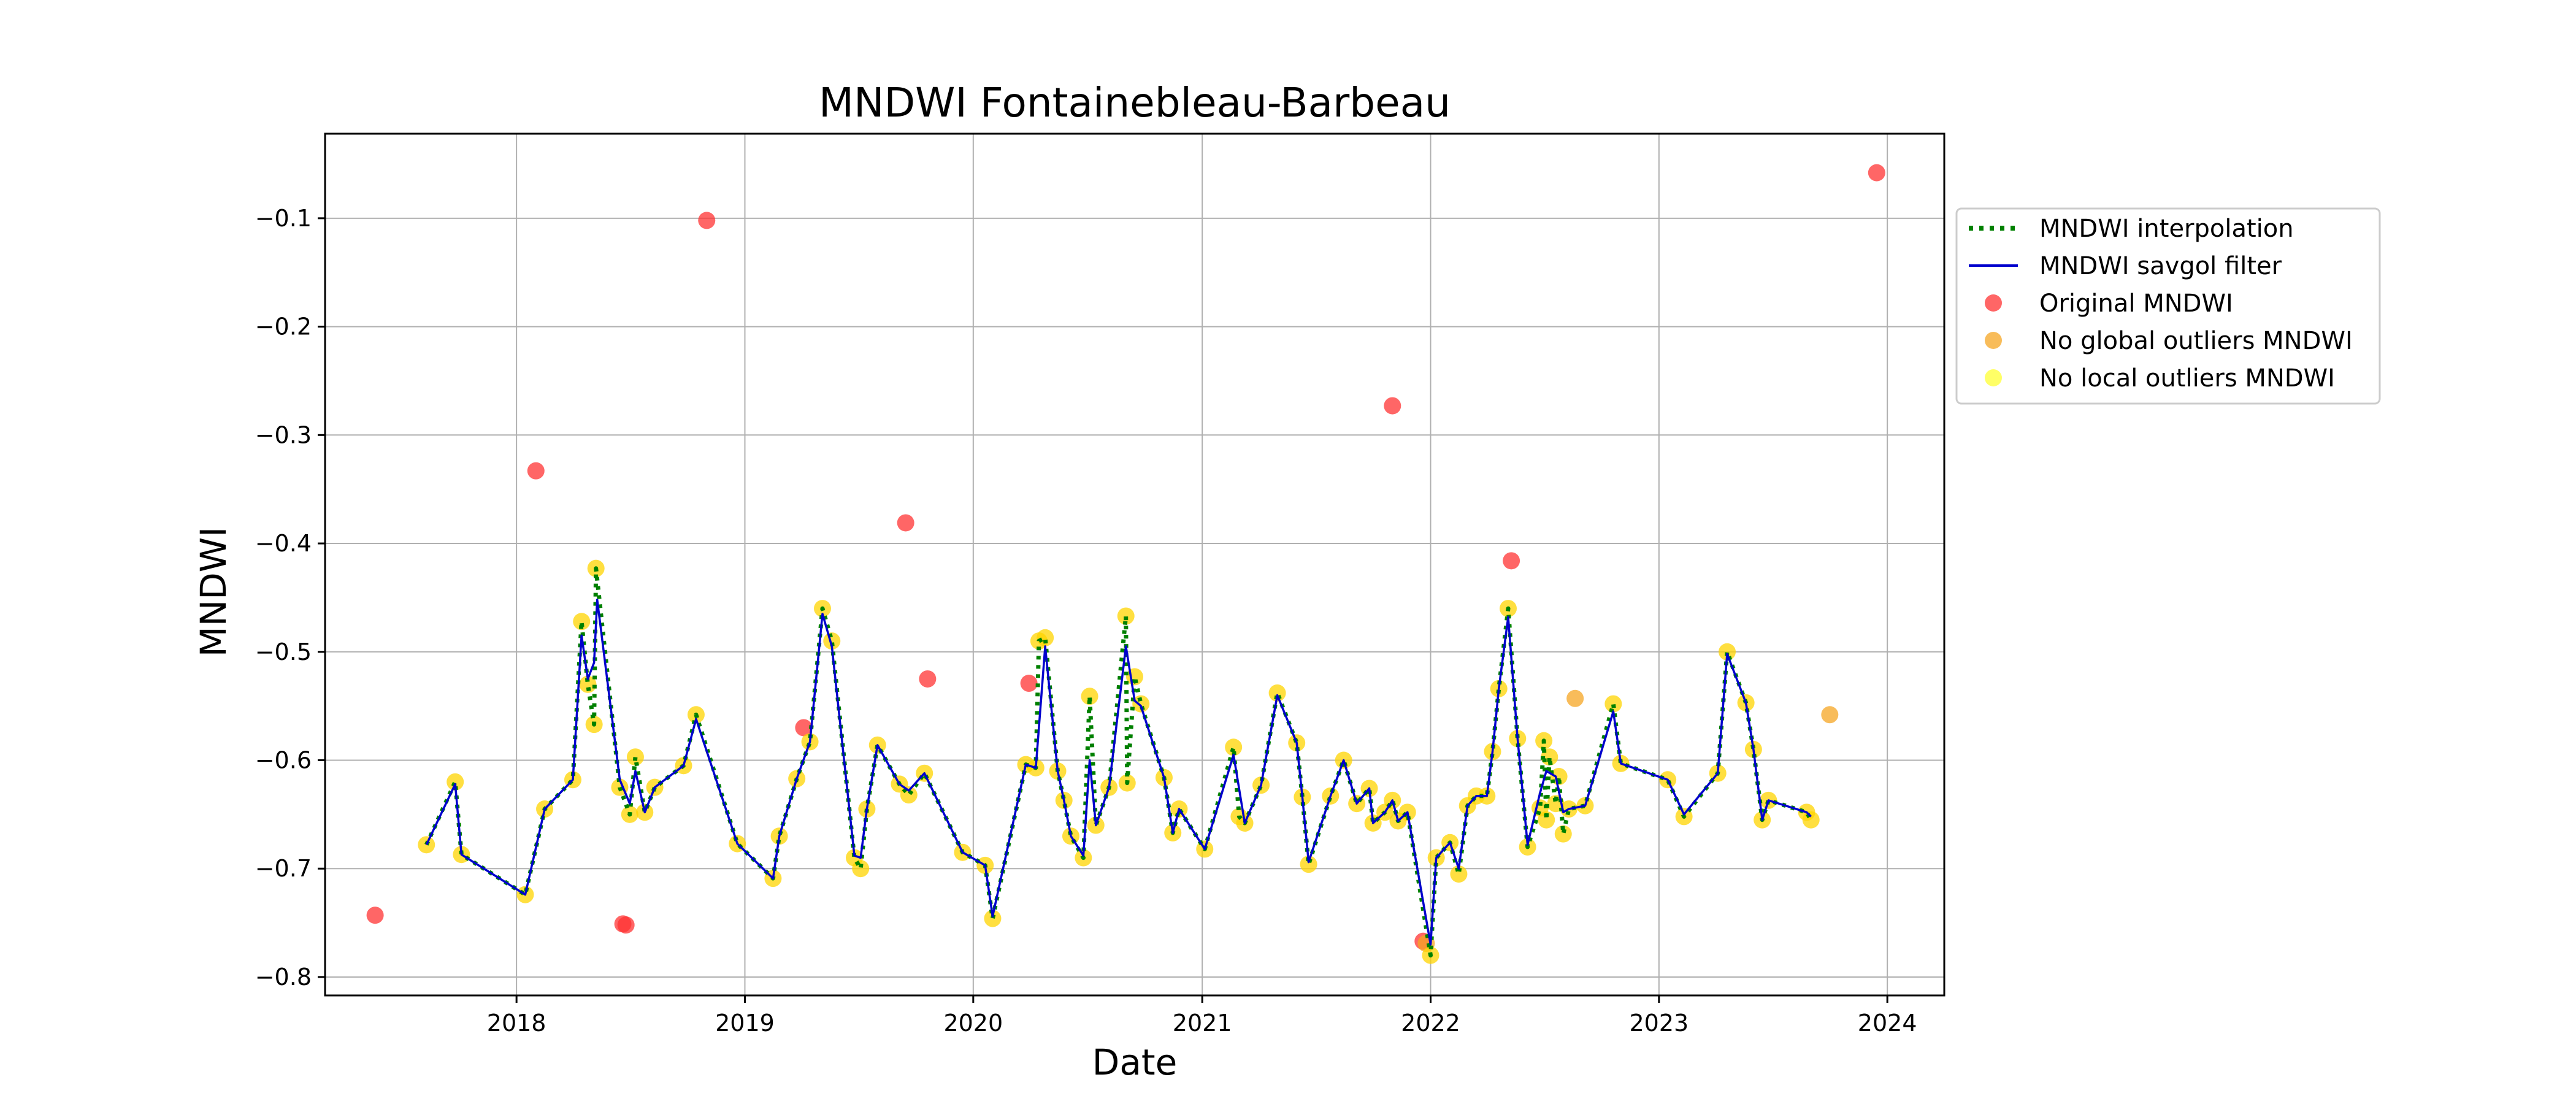 This screenshot has height=1104, width=2576. What do you see at coordinates (1993, 340) in the screenshot?
I see `legend-global-swatch` at bounding box center [1993, 340].